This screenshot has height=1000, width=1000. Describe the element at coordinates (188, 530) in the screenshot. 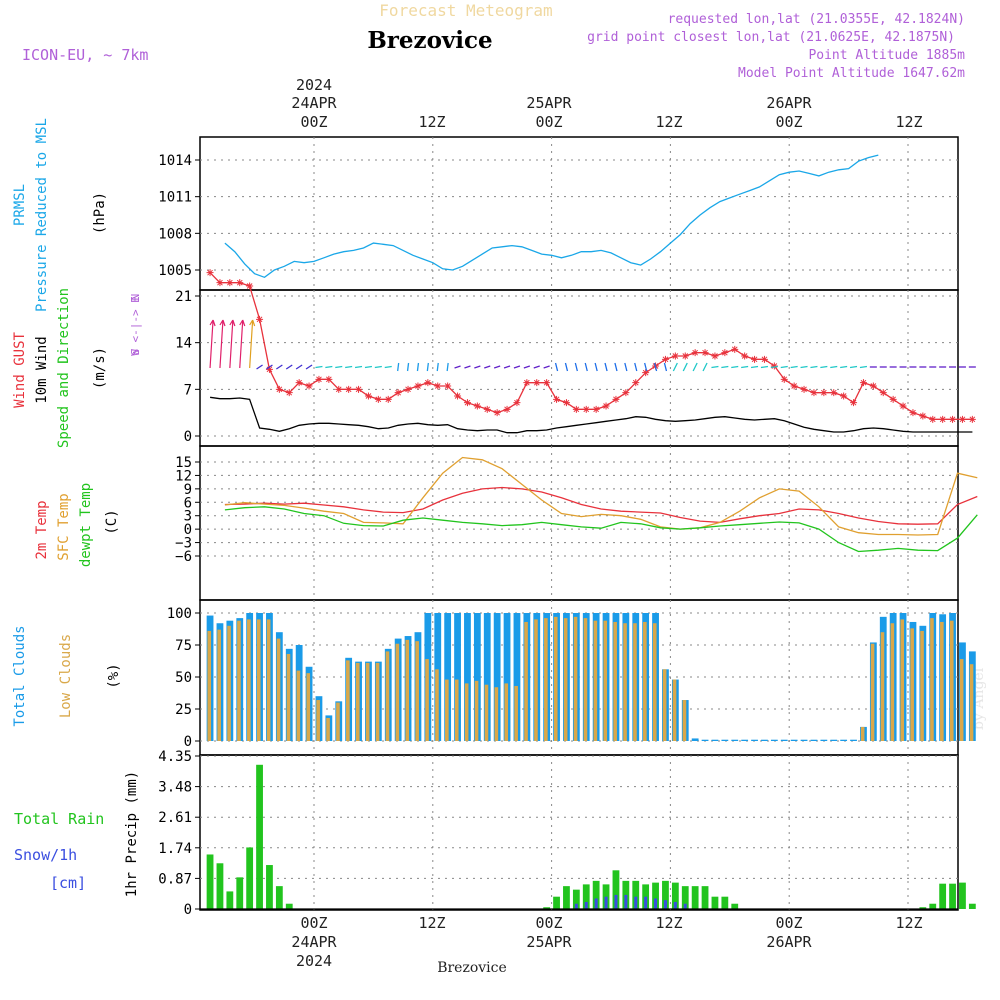

I see `temp-ytick-label: 0` at that location.